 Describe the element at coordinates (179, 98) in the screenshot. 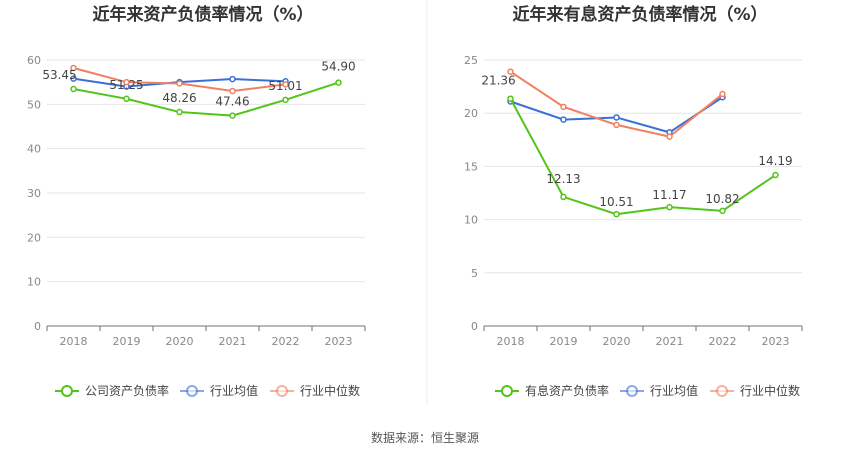

I see `data-label: 48.26` at that location.